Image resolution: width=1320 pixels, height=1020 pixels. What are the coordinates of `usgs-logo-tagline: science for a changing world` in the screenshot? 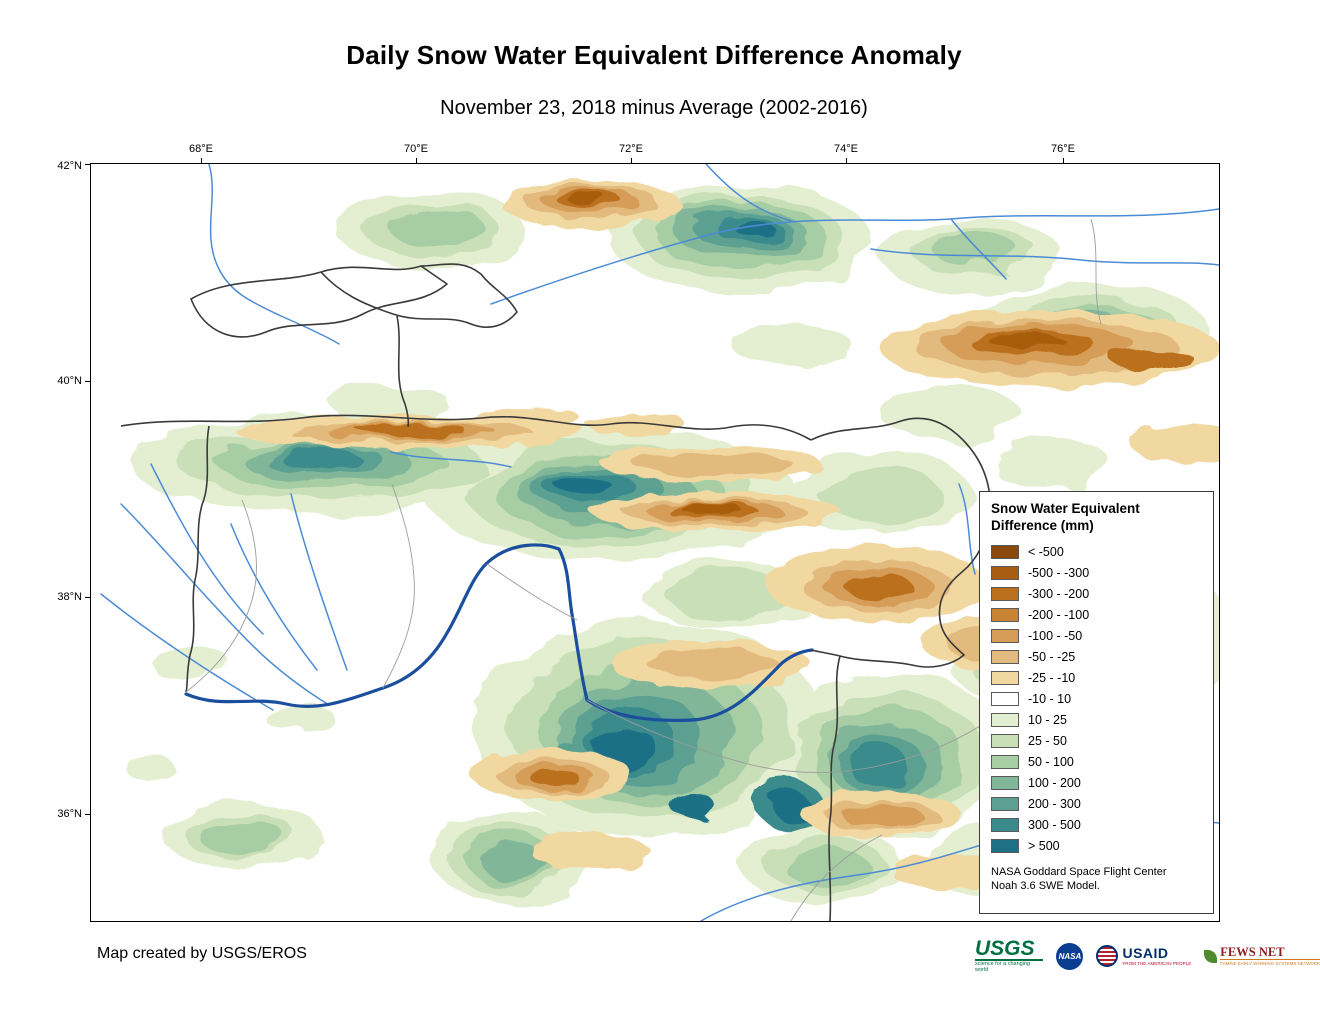 It's located at (1009, 966).